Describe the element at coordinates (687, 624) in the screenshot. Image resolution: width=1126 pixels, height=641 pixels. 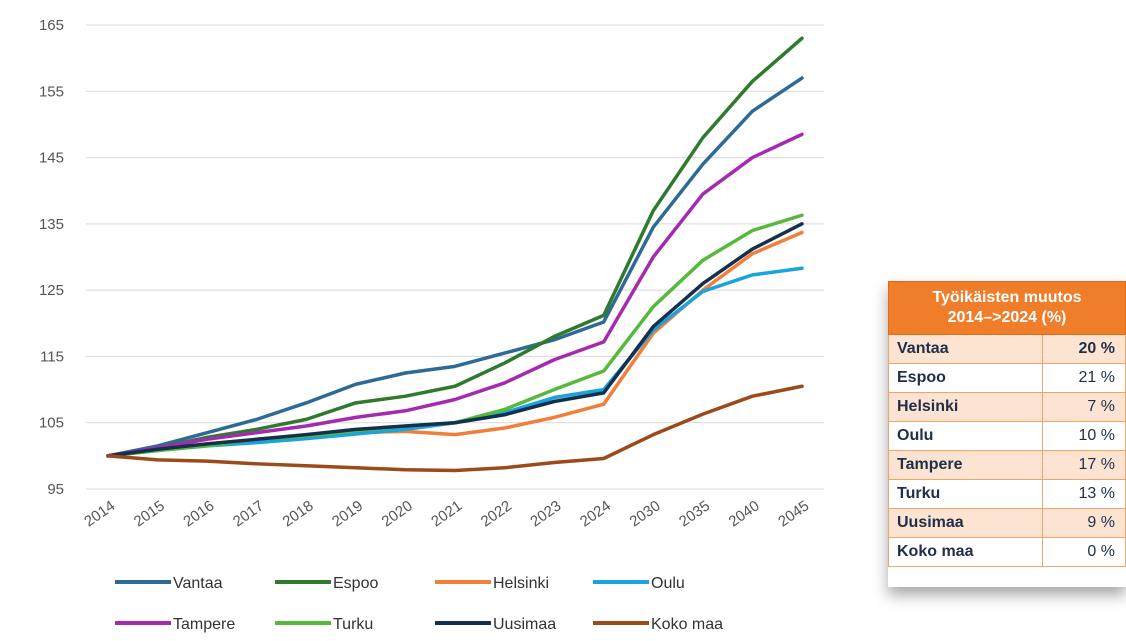
I see `legend-label: Koko maa` at that location.